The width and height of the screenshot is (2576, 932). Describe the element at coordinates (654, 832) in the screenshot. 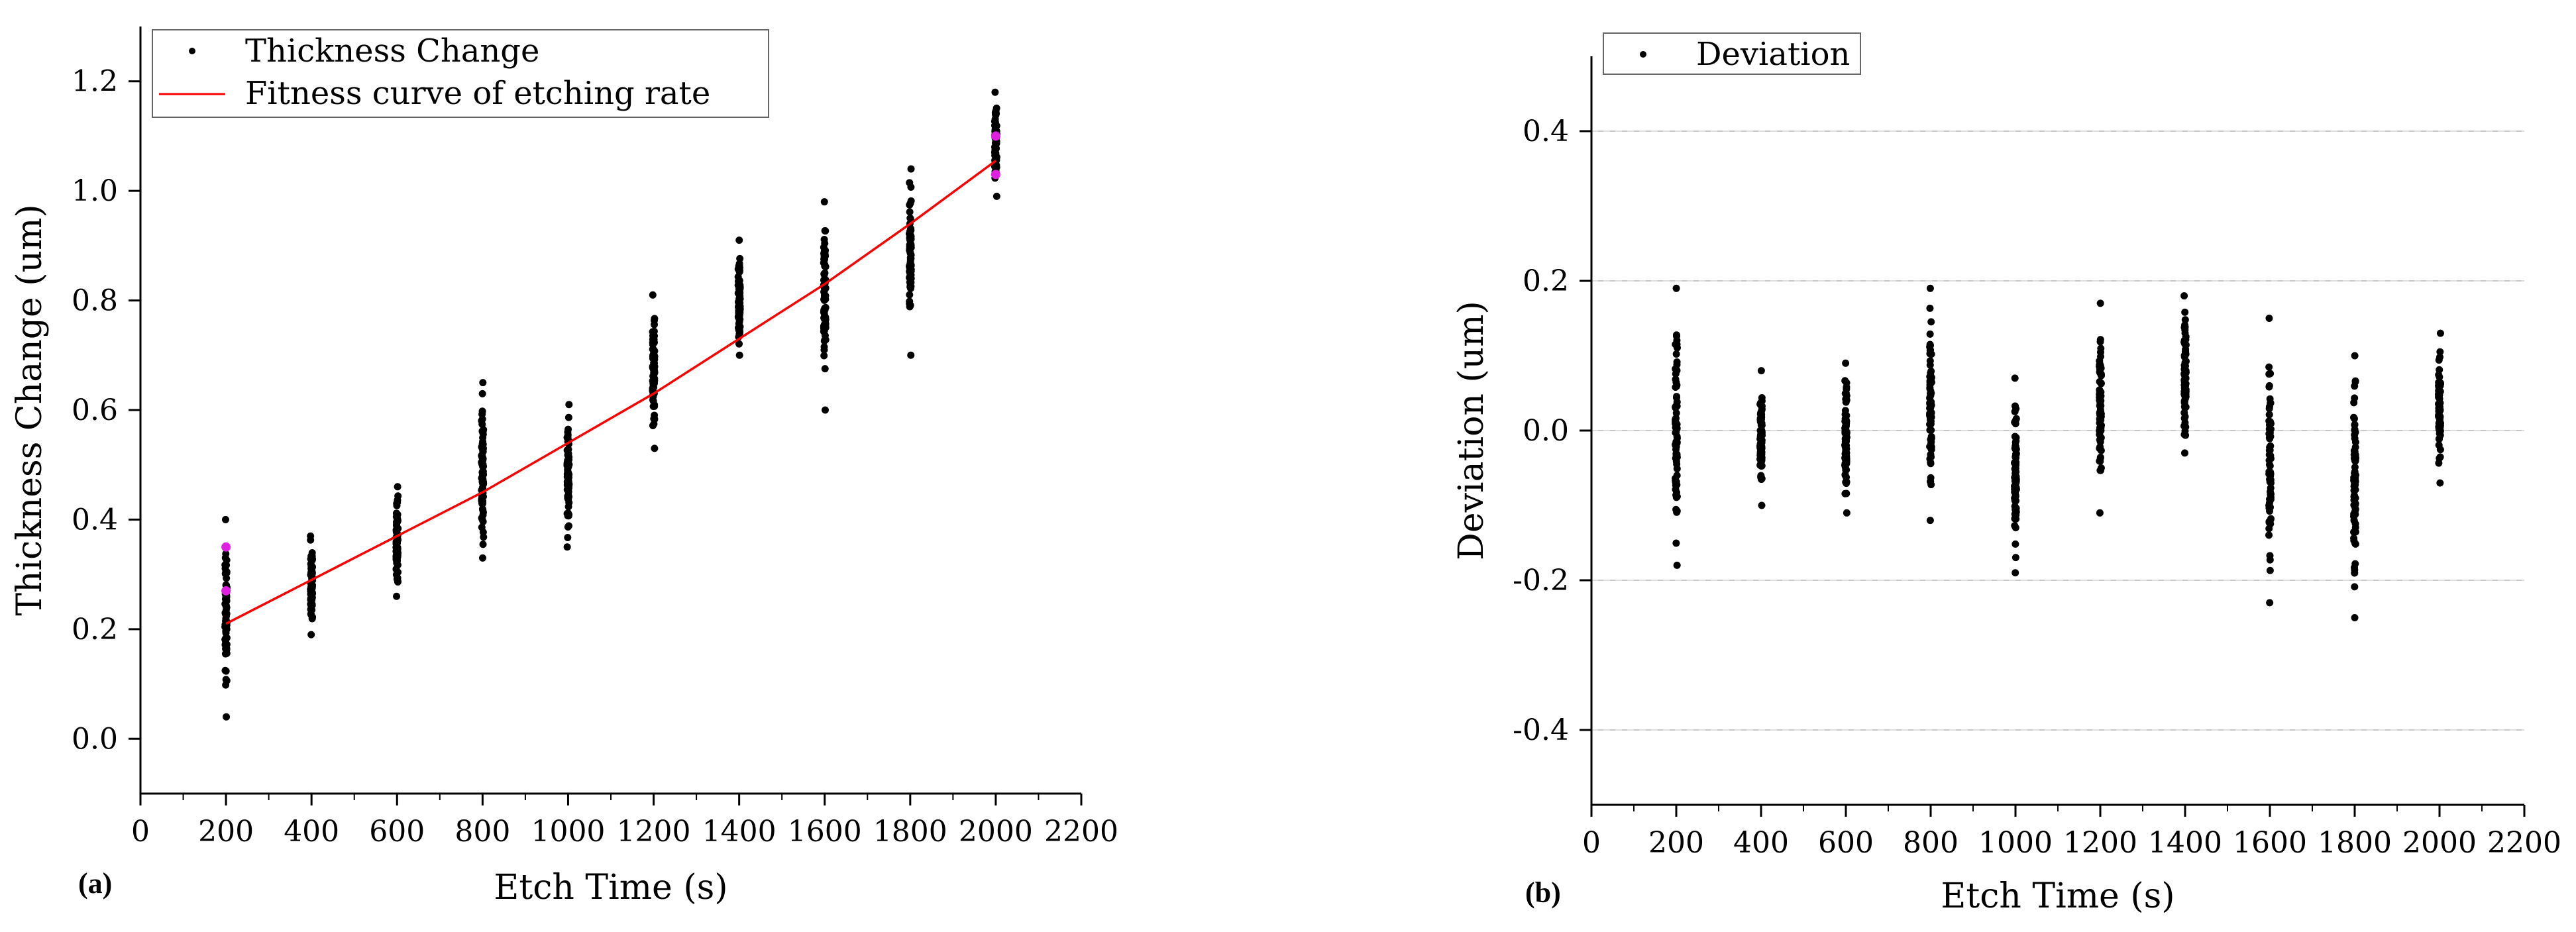

I see `x-tick-label: 1200` at that location.